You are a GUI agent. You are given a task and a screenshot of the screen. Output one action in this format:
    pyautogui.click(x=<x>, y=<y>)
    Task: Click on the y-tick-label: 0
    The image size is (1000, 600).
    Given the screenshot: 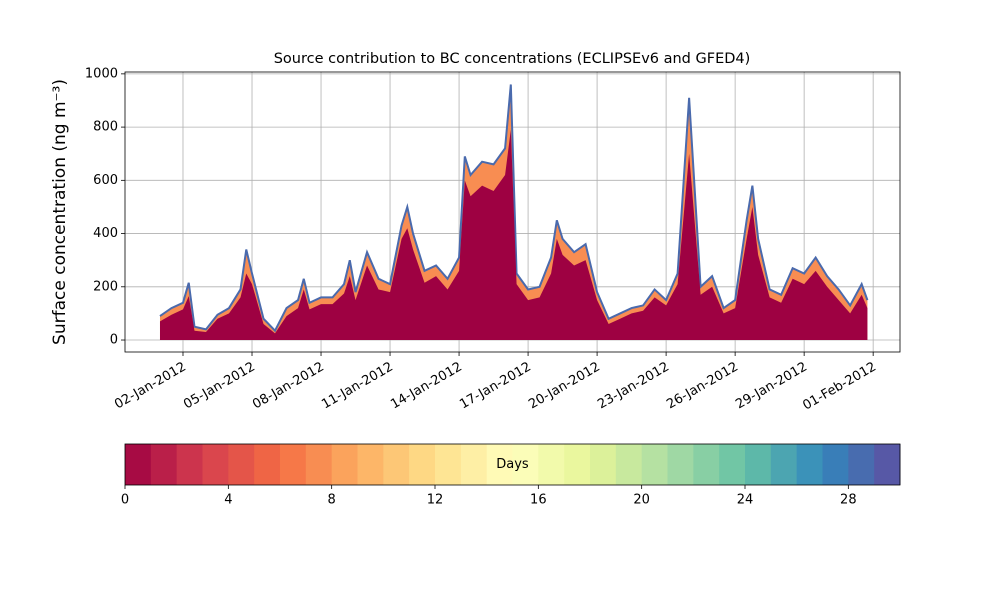 What is the action you would take?
    pyautogui.click(x=114, y=340)
    